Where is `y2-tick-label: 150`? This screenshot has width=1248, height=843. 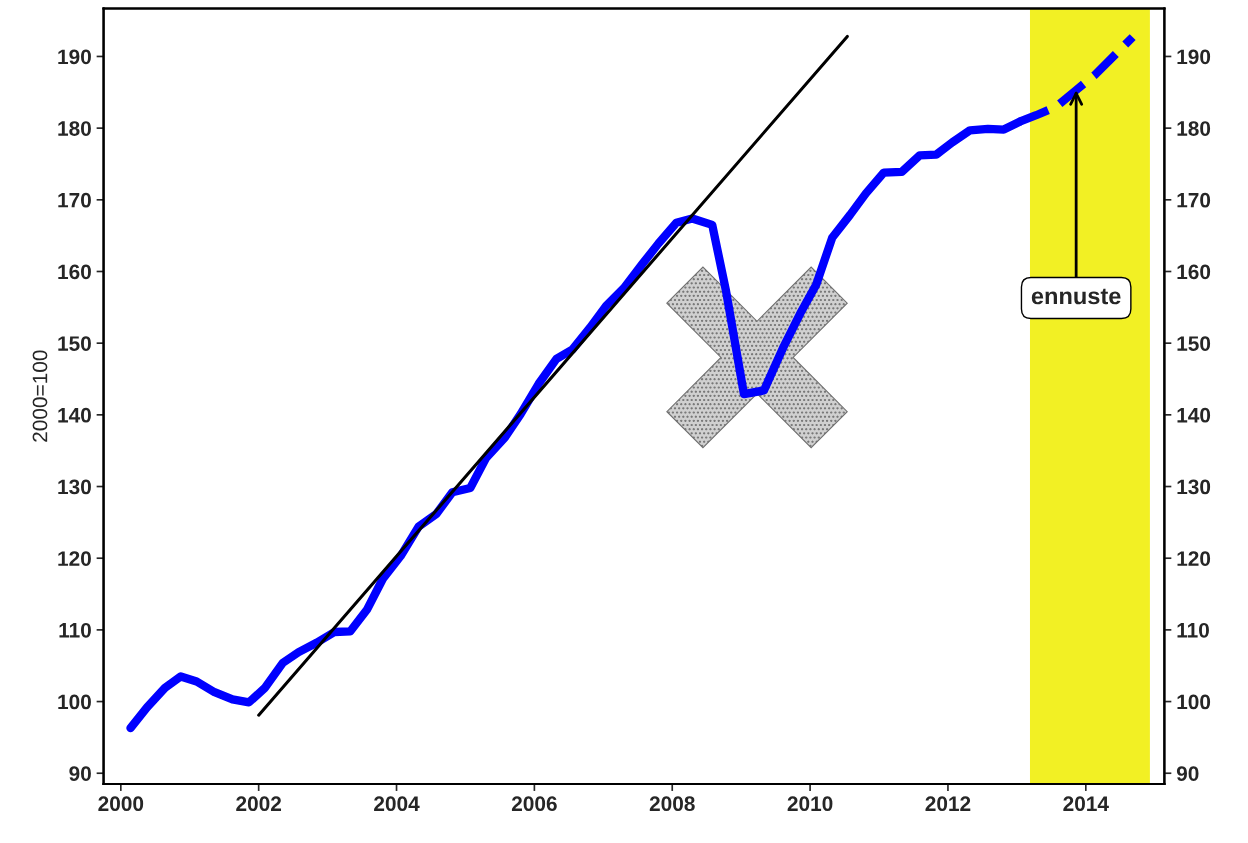
y2-tick-label: 150 is located at coordinates (1194, 343).